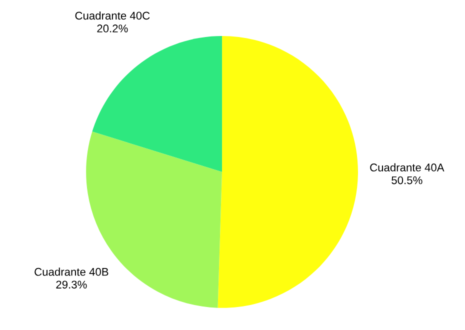 The width and height of the screenshot is (465, 330). I want to click on data-label: 29.3%, so click(71, 284).